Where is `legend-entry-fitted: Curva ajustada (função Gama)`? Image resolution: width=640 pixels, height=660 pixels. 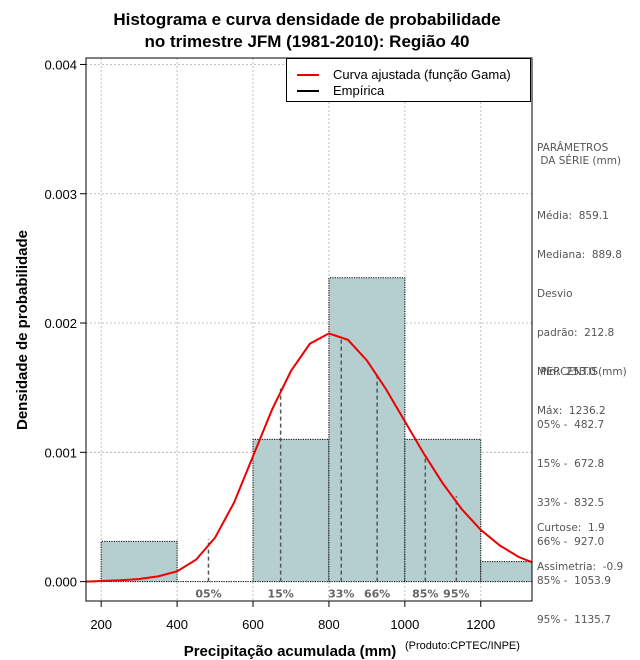 legend-entry-fitted: Curva ajustada (função Gama) is located at coordinates (404, 74).